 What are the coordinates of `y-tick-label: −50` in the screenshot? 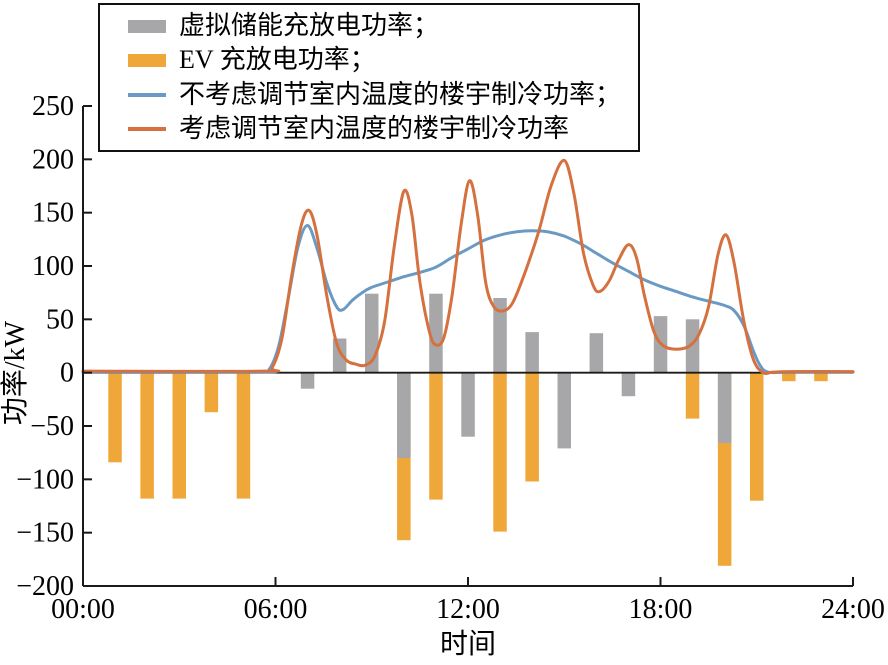 It's located at (52, 426).